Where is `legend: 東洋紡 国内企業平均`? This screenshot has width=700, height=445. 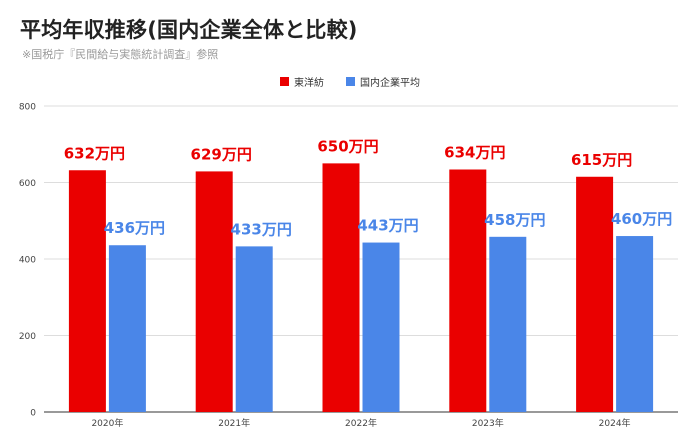 legend: 東洋紡 国内企業平均 is located at coordinates (350, 81).